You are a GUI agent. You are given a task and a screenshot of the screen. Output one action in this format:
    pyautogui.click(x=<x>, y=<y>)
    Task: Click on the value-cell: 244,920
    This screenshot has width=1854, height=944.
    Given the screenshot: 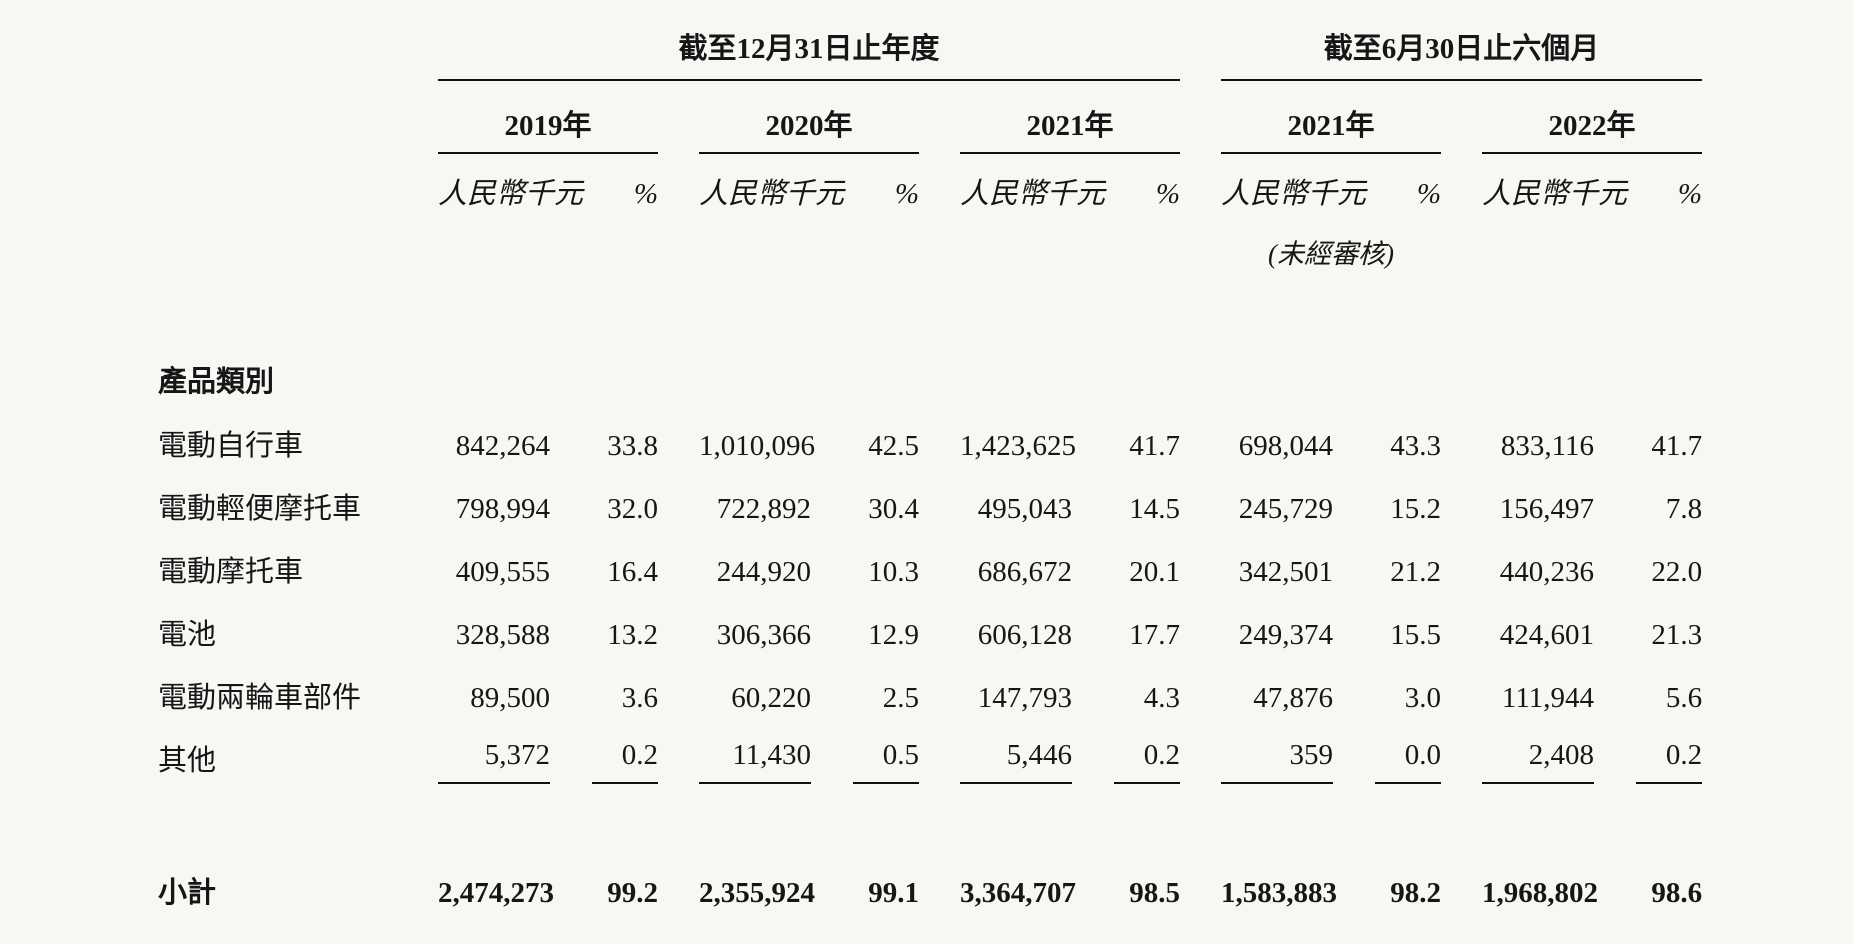 What is the action you would take?
    pyautogui.click(x=763, y=571)
    